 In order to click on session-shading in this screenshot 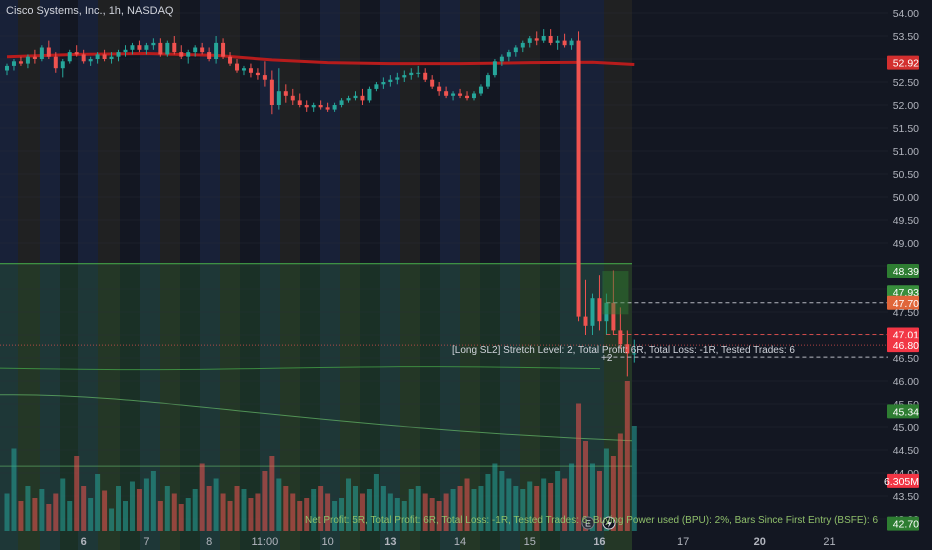, I will do `click(109, 275)`.